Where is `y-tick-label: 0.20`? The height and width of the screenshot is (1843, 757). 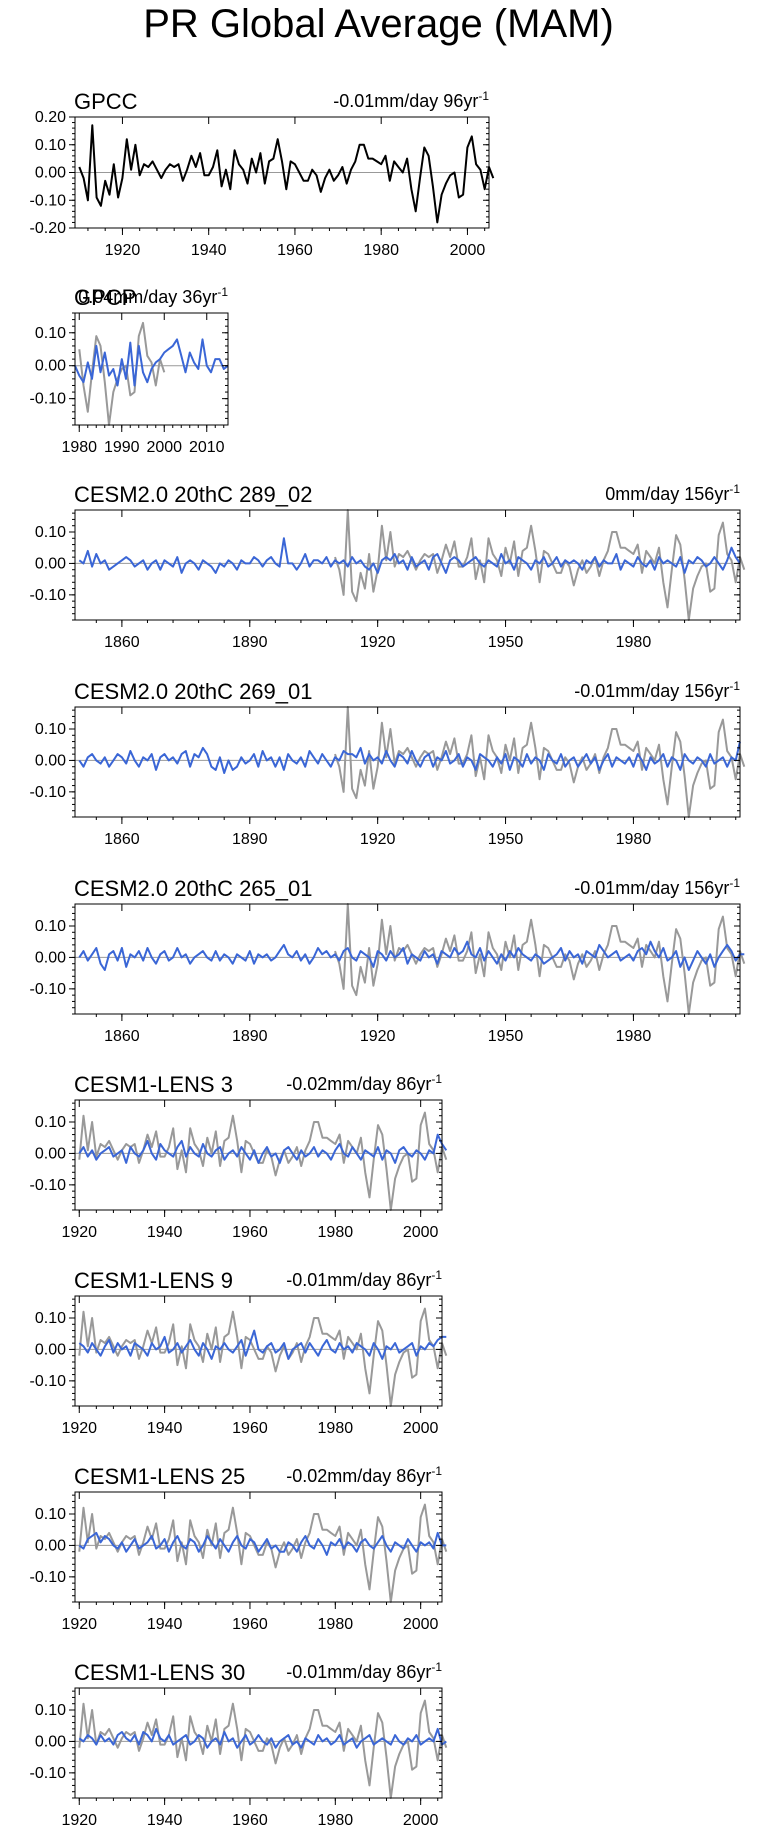 y-tick-label: 0.20 is located at coordinates (50, 117).